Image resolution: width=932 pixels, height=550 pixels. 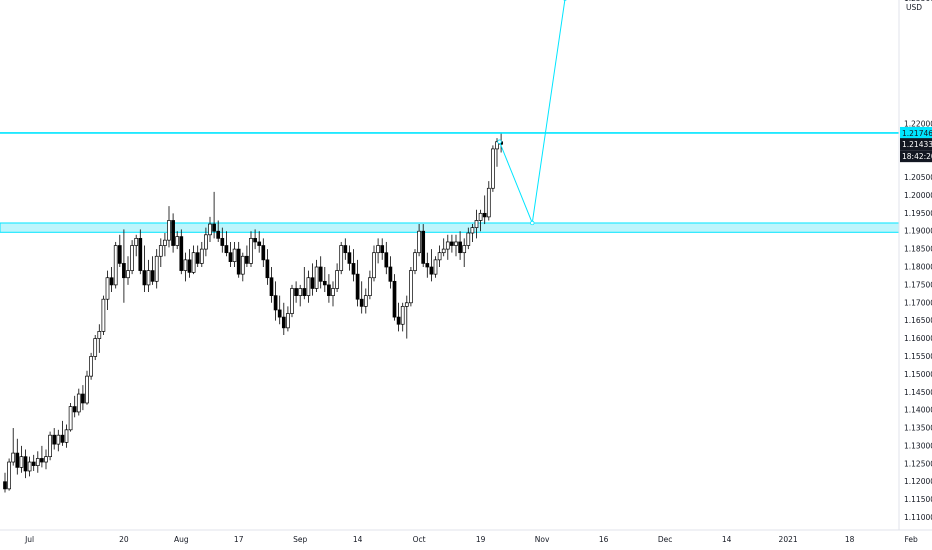 What do you see at coordinates (532, 223) in the screenshot?
I see `projection-mid-point` at bounding box center [532, 223].